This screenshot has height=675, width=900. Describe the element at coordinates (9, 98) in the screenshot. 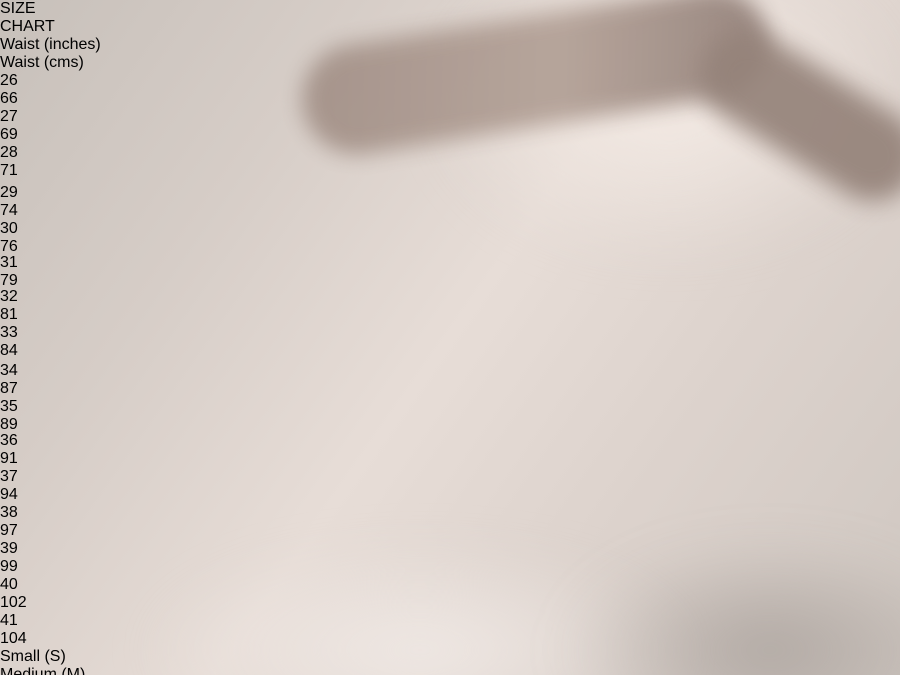

I see `waist-cms-value: 66` at that location.